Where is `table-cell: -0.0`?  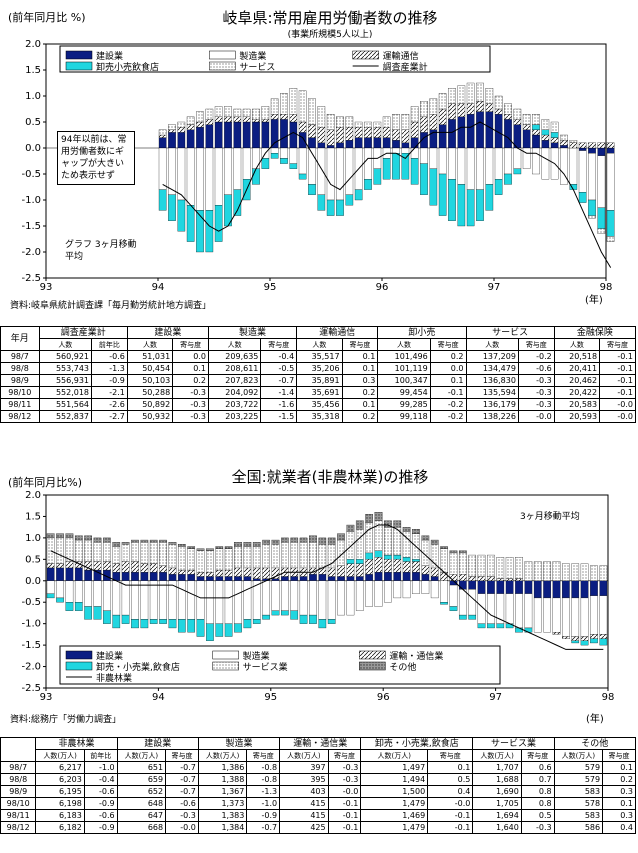
table-cell: -0.0 is located at coordinates (617, 404).